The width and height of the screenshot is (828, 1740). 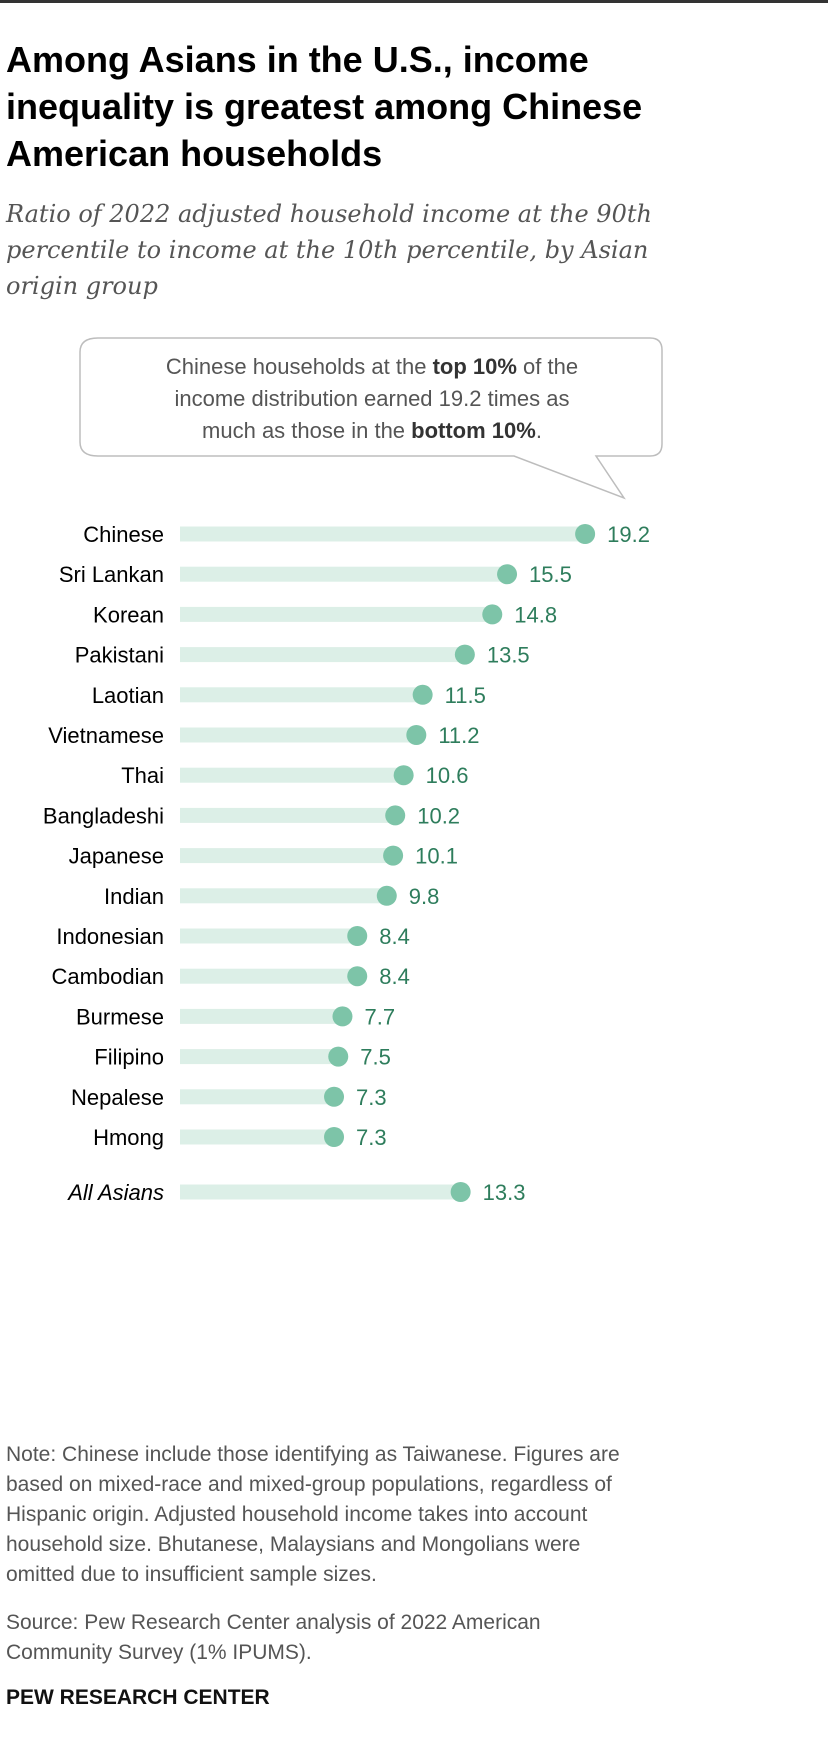 What do you see at coordinates (134, 896) in the screenshot?
I see `category-label: Indian` at bounding box center [134, 896].